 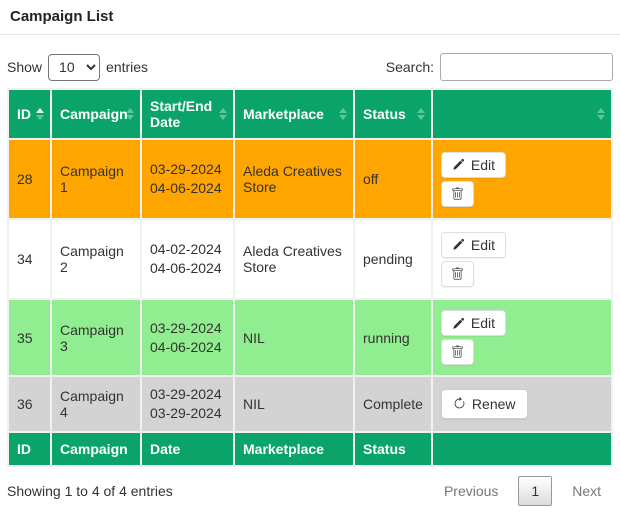 I want to click on cell-status: off, so click(x=393, y=179).